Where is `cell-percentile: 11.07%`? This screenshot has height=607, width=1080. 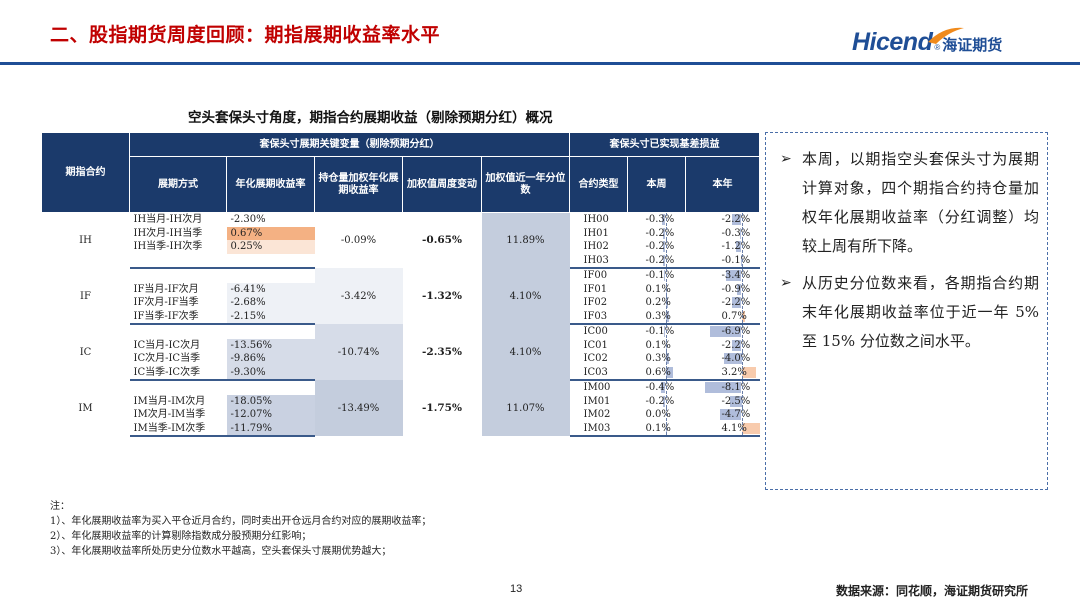 cell-percentile: 11.07% is located at coordinates (525, 408).